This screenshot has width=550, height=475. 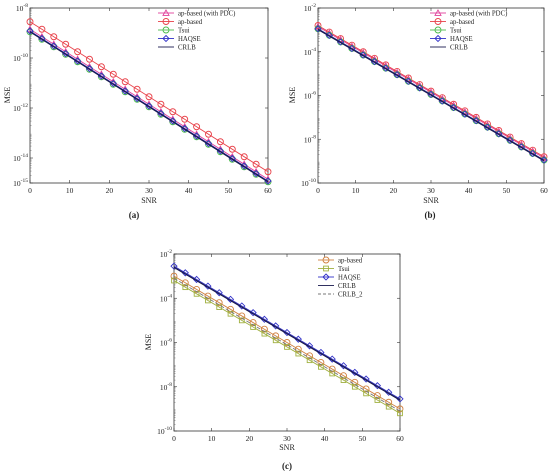 I want to click on x-axis-label: SNR, so click(x=149, y=200).